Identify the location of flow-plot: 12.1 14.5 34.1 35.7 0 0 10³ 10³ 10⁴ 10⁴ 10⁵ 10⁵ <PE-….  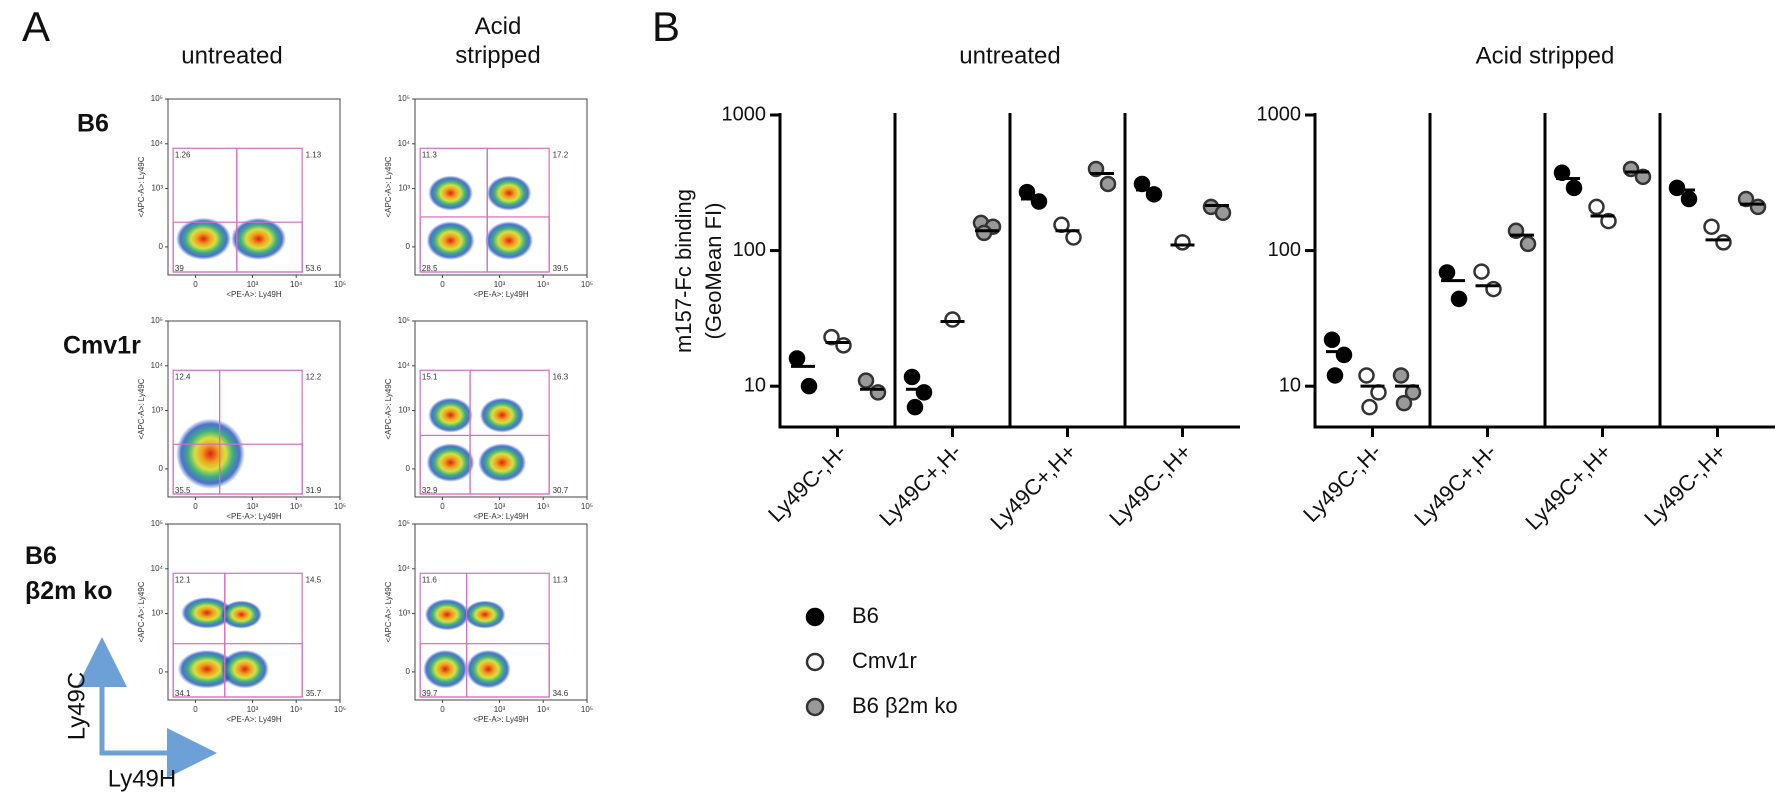
(241, 621).